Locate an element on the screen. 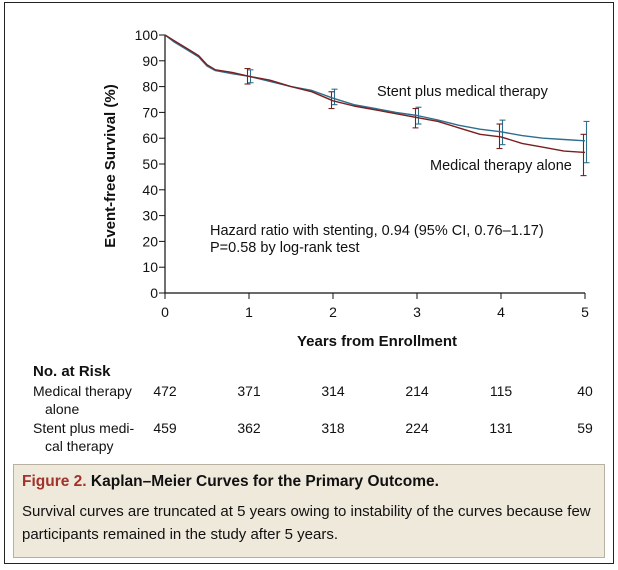 This screenshot has height=570, width=618. survival-curve-medical is located at coordinates (375, 94).